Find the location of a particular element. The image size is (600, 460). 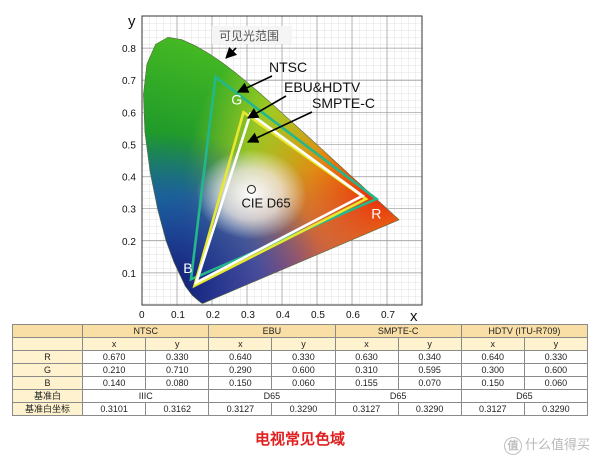

x-tick-label: 0.5 is located at coordinates (318, 315).